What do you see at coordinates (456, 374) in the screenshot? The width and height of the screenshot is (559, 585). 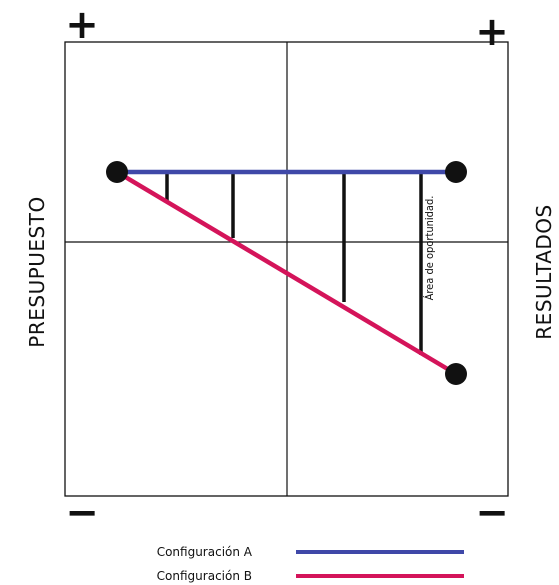 I see `end-point-b` at bounding box center [456, 374].